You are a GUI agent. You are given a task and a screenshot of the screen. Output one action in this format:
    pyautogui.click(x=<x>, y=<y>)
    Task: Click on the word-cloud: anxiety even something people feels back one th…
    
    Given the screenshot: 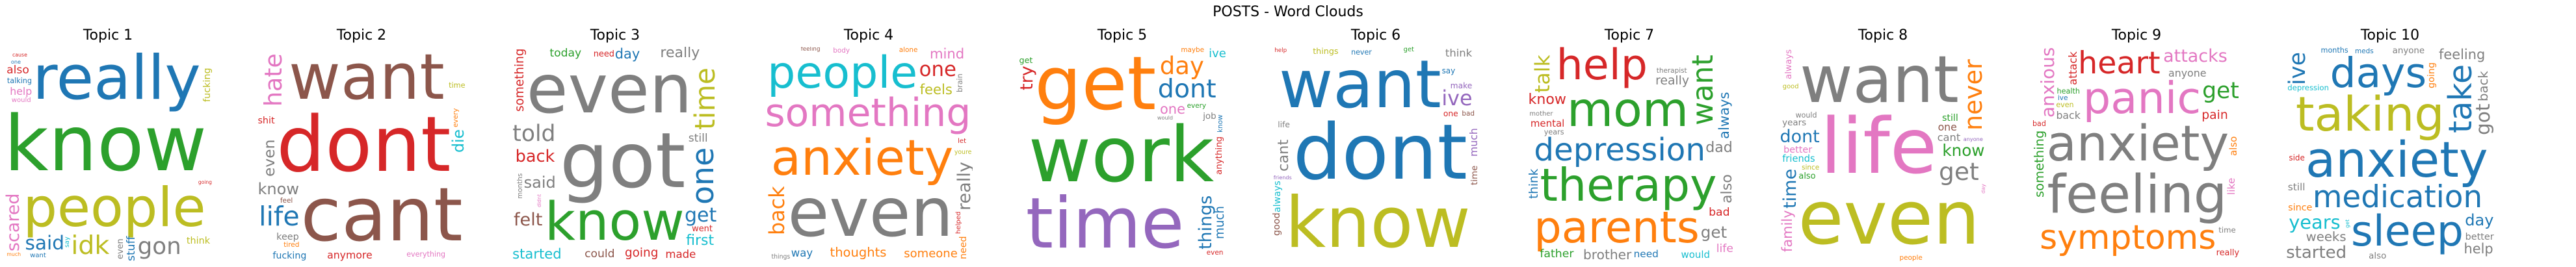 What is the action you would take?
    pyautogui.click(x=869, y=154)
    